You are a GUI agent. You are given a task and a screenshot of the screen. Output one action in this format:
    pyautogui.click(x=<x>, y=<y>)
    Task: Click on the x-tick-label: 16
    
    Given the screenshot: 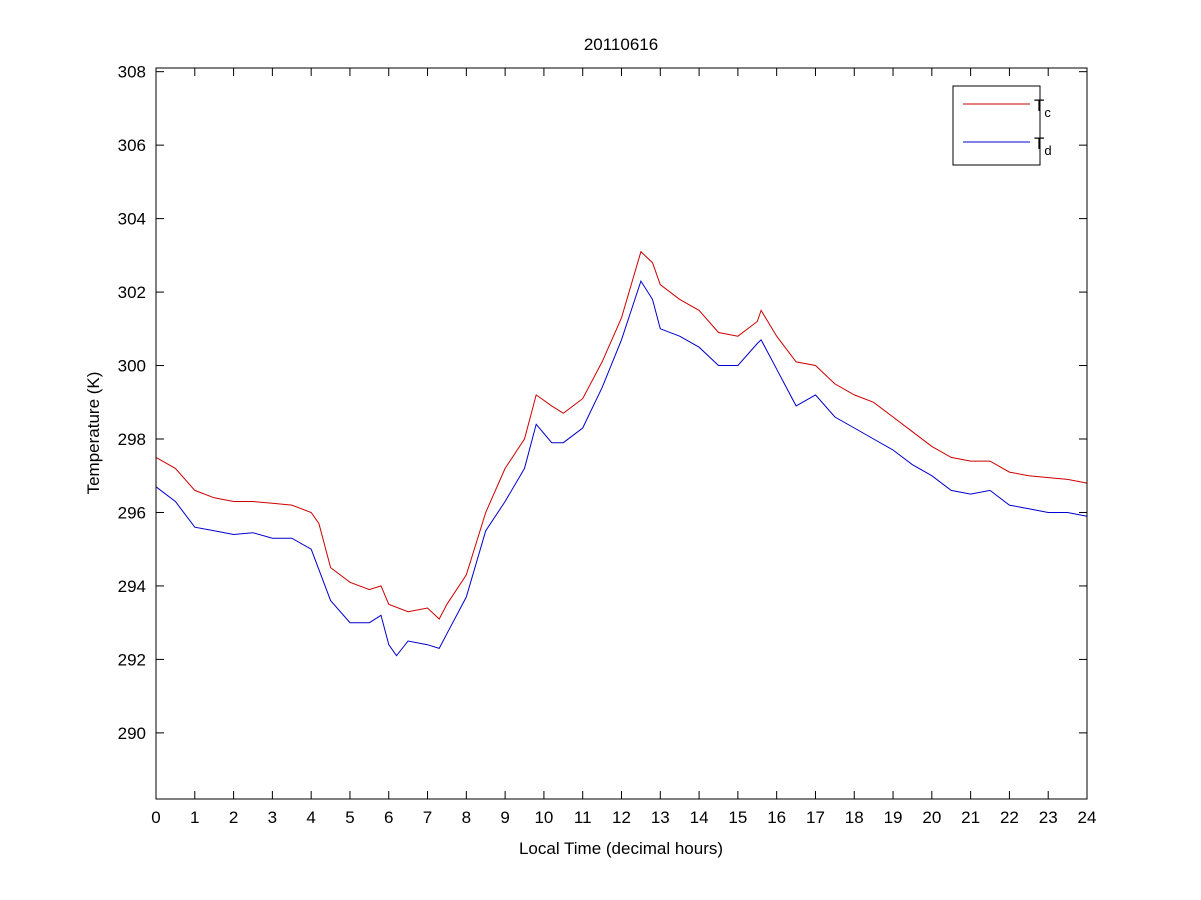 What is the action you would take?
    pyautogui.click(x=776, y=817)
    